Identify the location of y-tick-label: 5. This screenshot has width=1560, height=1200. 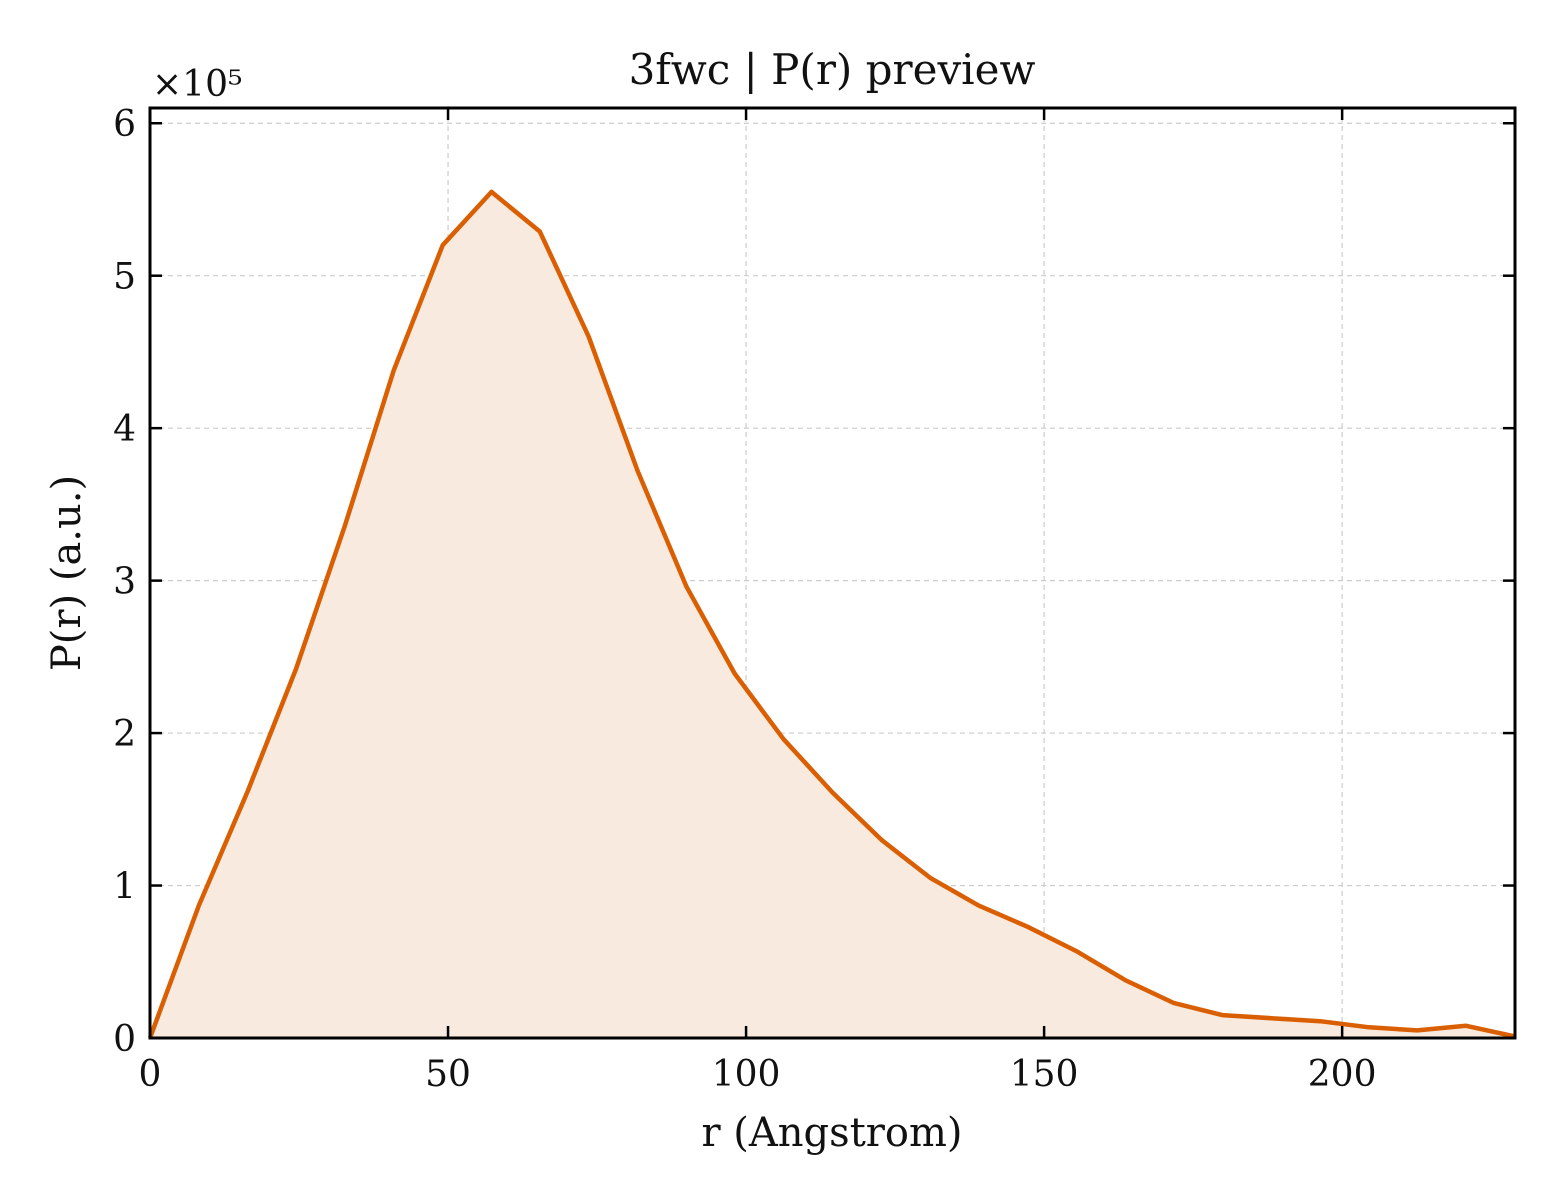
(124, 277).